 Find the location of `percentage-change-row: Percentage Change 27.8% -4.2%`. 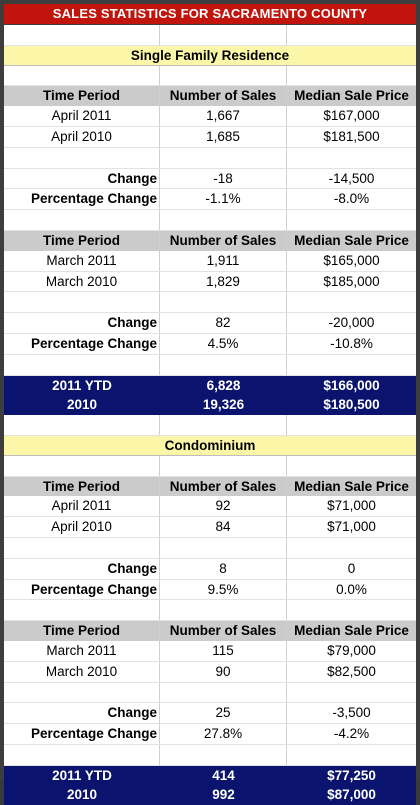

percentage-change-row: Percentage Change 27.8% -4.2% is located at coordinates (210, 734).